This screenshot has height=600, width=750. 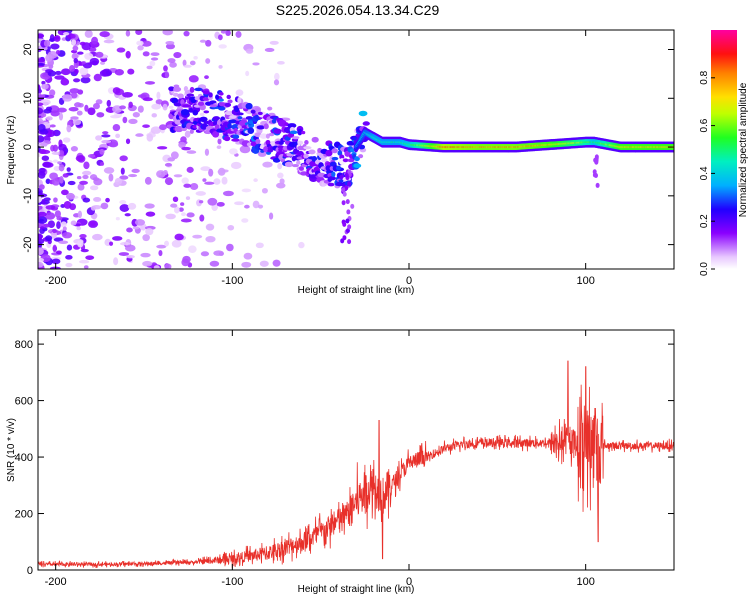 I want to click on colorbar-tick-label: 0.2, so click(x=704, y=221).